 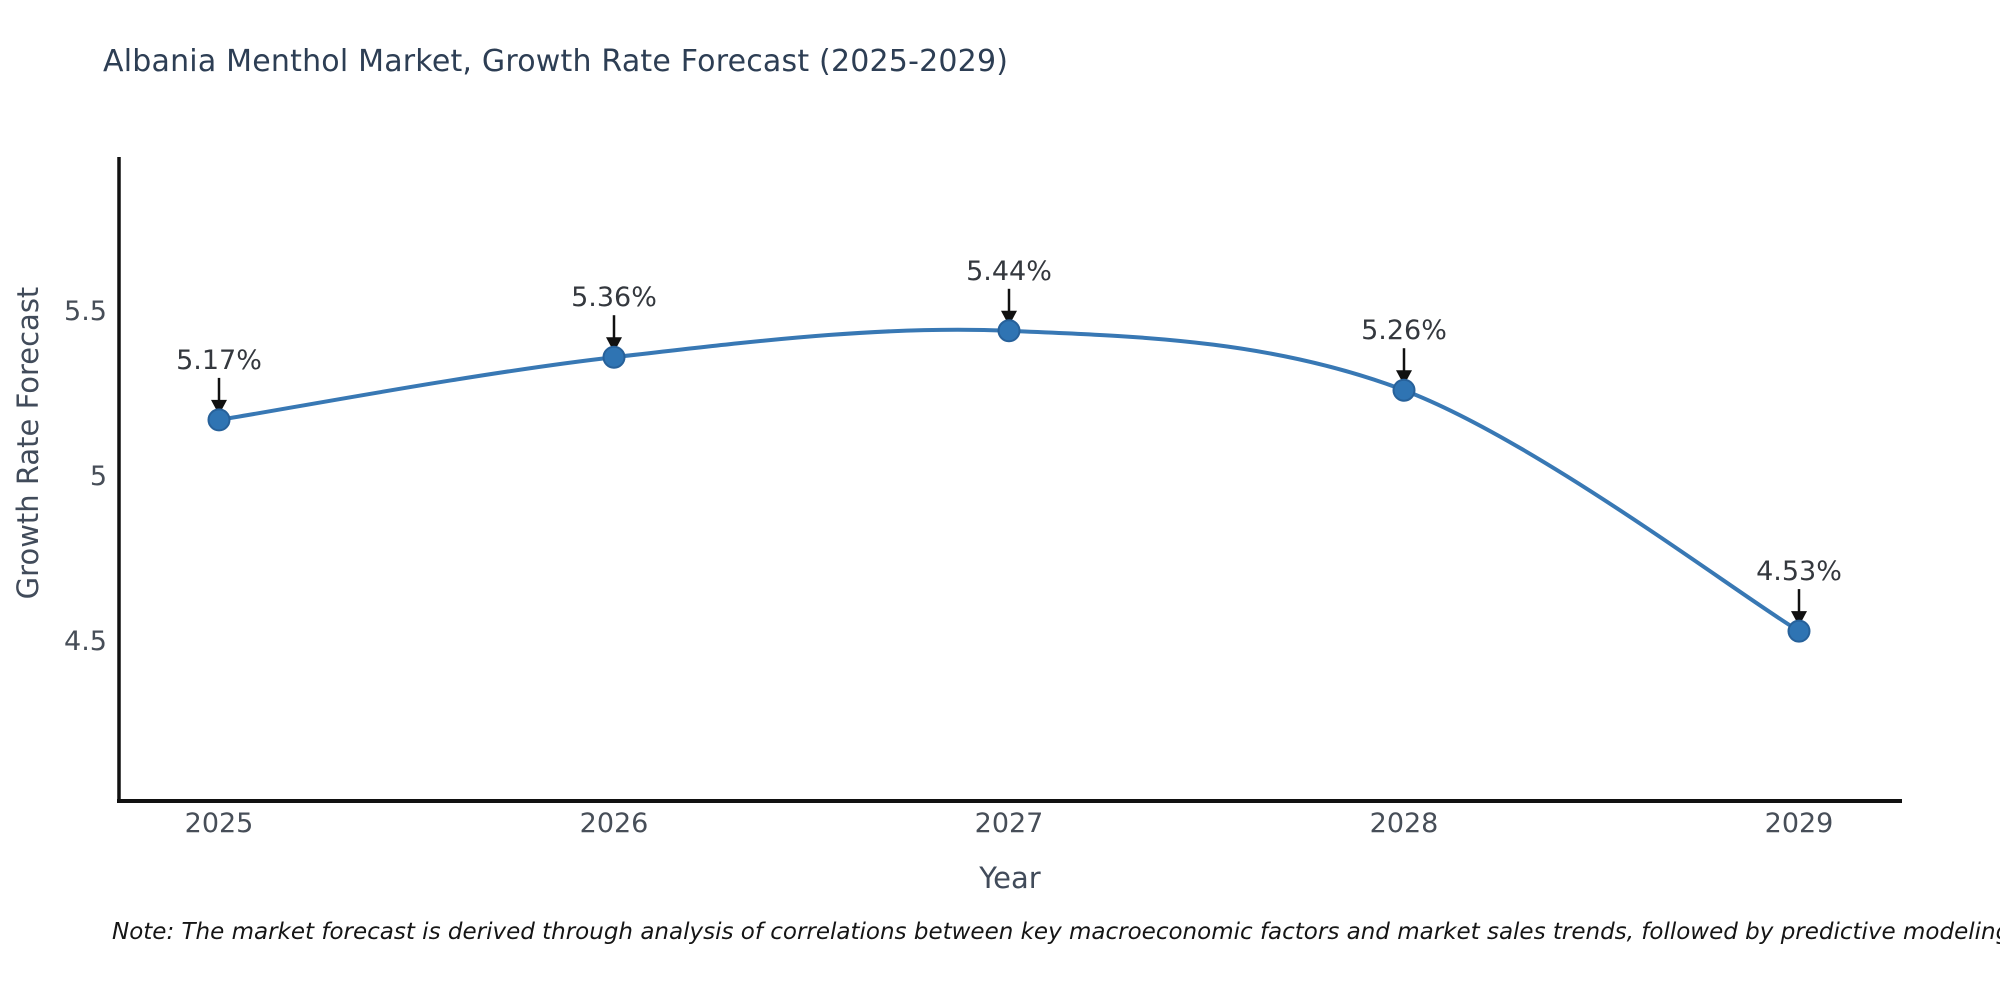 What do you see at coordinates (1010, 878) in the screenshot?
I see `x-axis-title: Year` at bounding box center [1010, 878].